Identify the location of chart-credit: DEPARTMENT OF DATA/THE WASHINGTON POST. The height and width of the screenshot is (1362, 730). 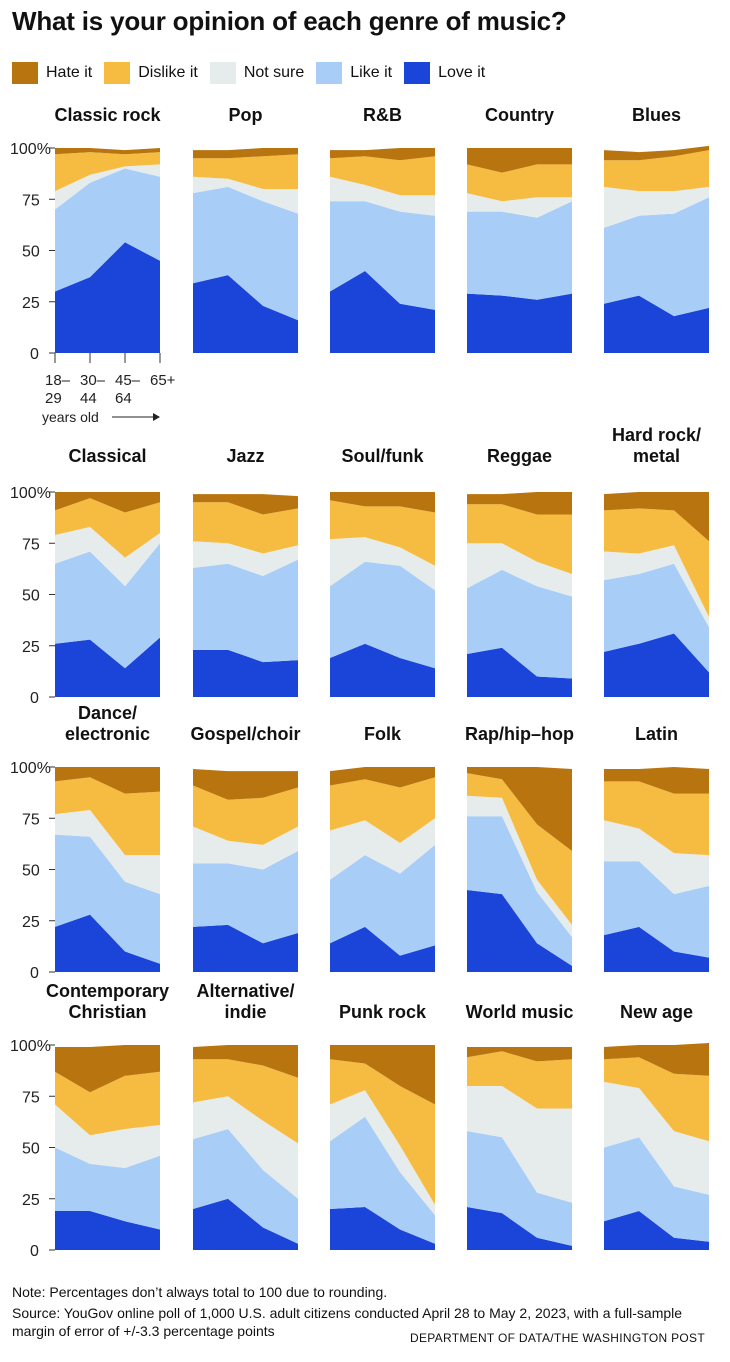
(557, 1338).